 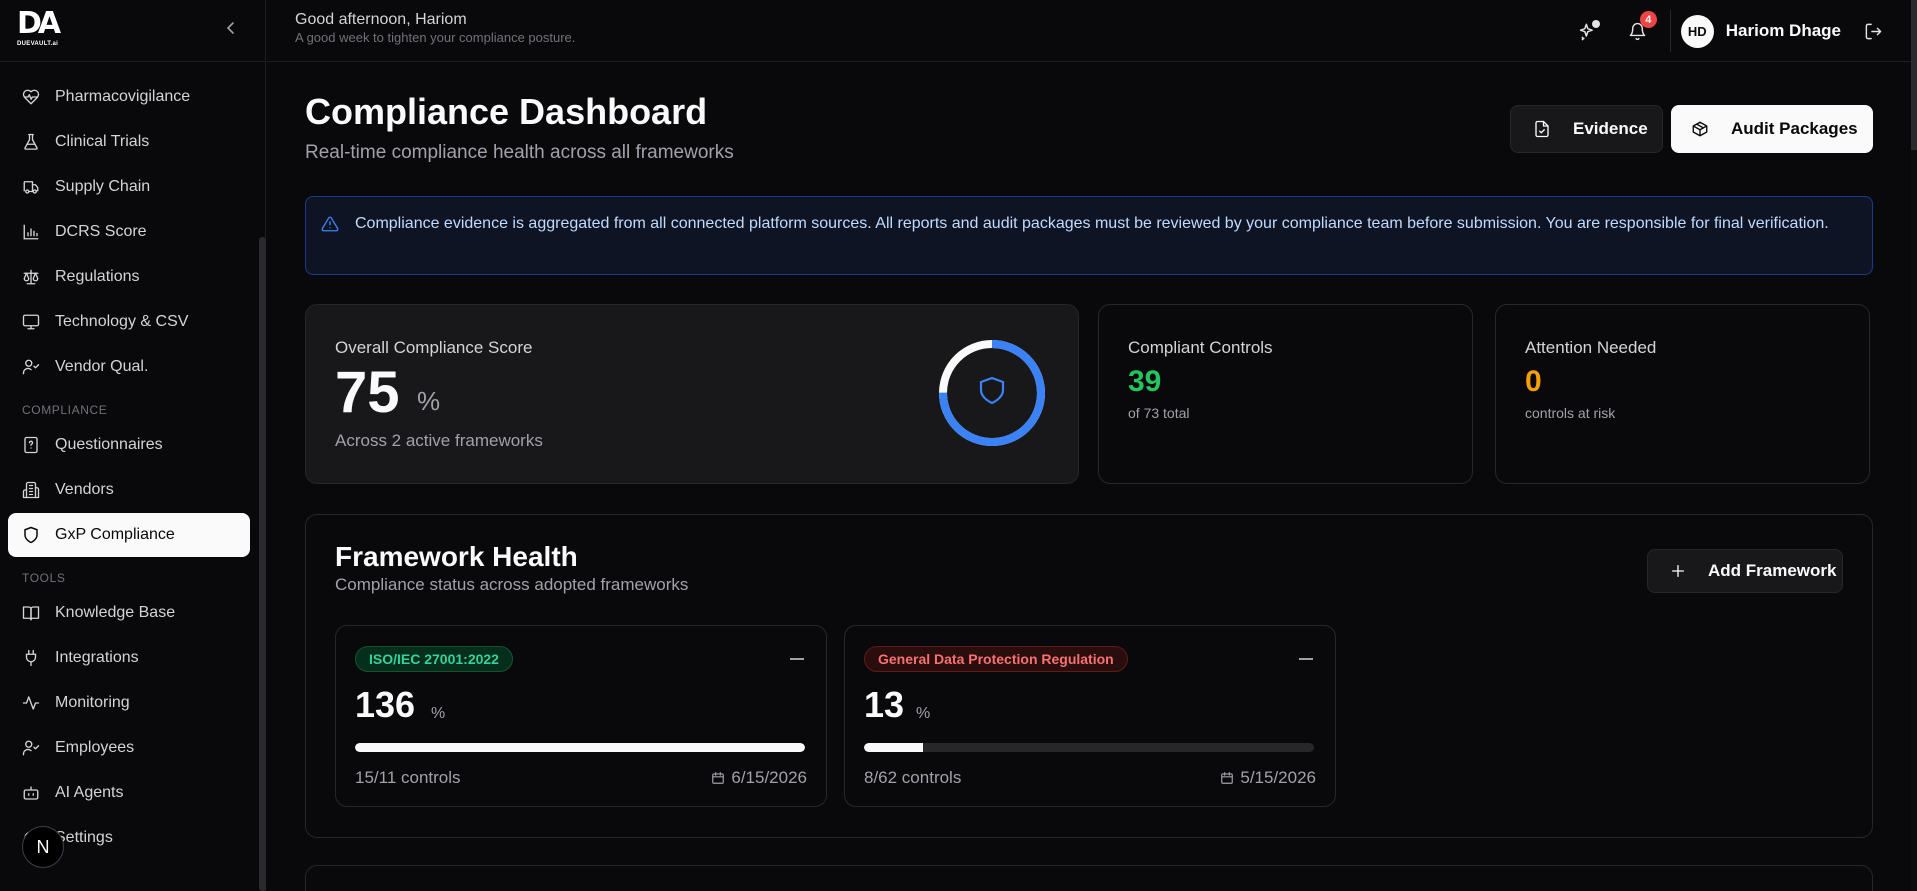 I want to click on notifications-button: 4, so click(x=1640, y=28).